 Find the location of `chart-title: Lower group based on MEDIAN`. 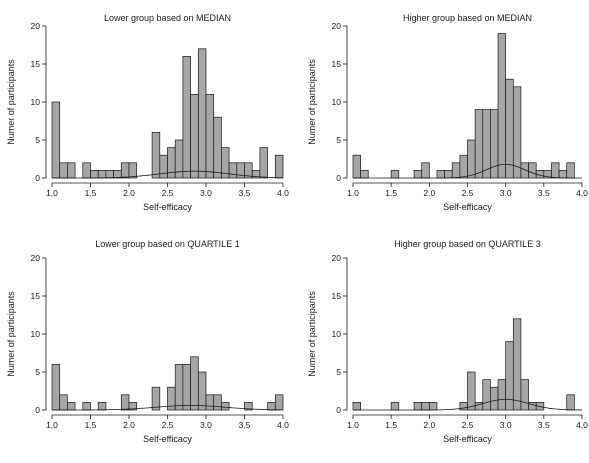

chart-title: Lower group based on MEDIAN is located at coordinates (167, 18).